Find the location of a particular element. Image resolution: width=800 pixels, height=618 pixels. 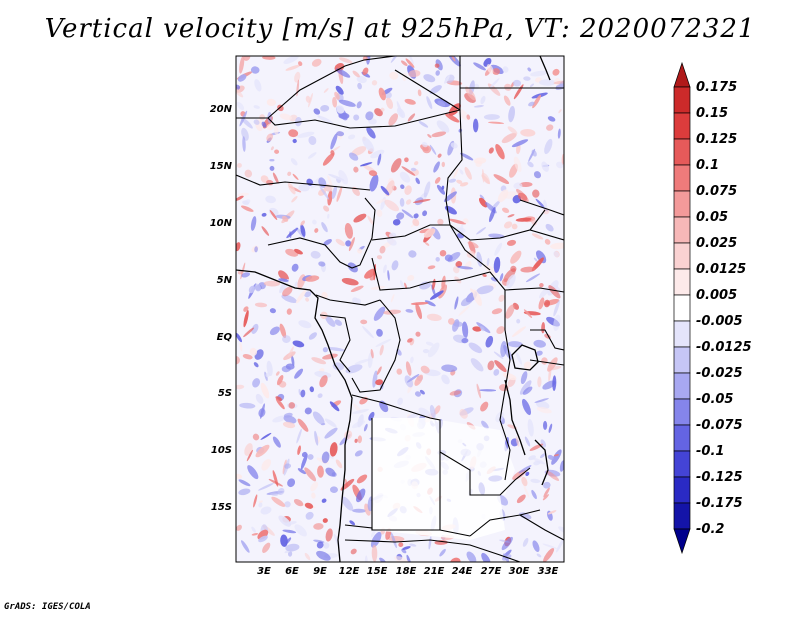

colorbar-label: -0.1 is located at coordinates (710, 451).